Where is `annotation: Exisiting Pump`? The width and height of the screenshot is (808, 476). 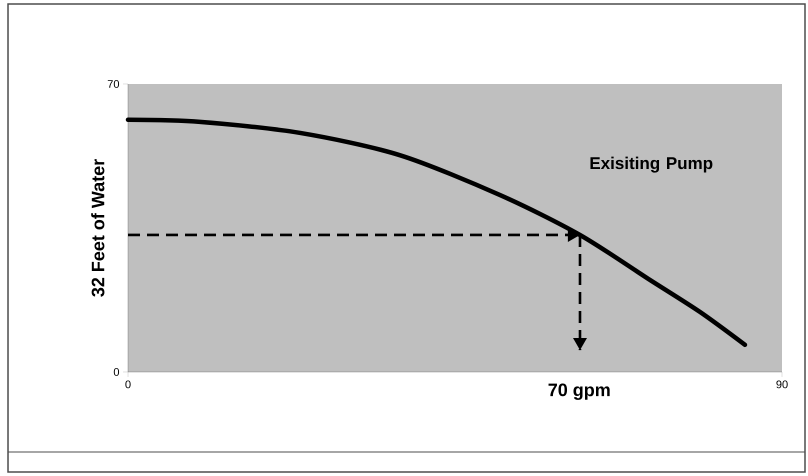
annotation: Exisiting Pump is located at coordinates (651, 164).